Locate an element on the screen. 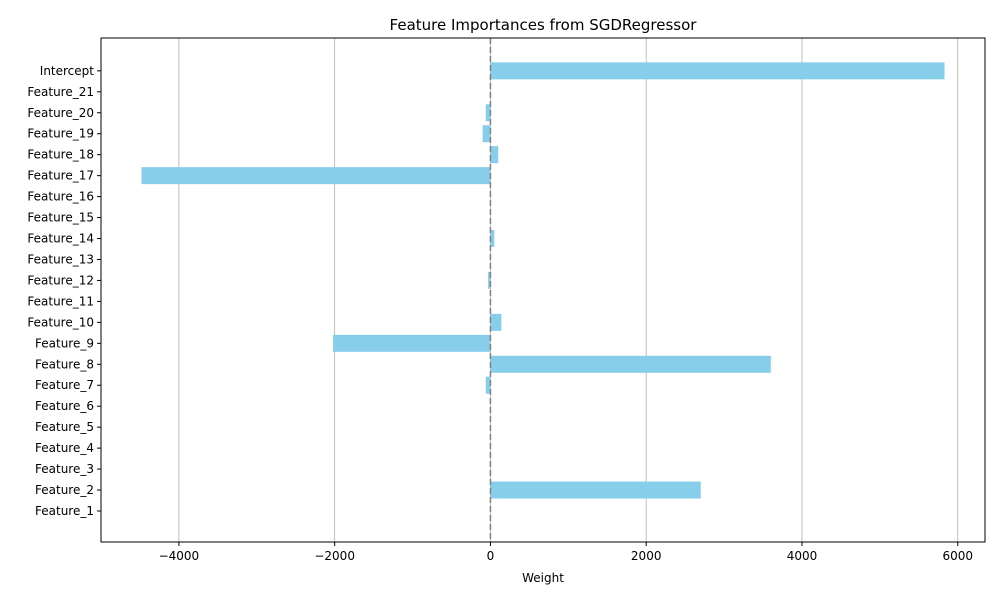 This screenshot has width=1000, height=604. y-tick-label: Feature_18 is located at coordinates (60, 155).